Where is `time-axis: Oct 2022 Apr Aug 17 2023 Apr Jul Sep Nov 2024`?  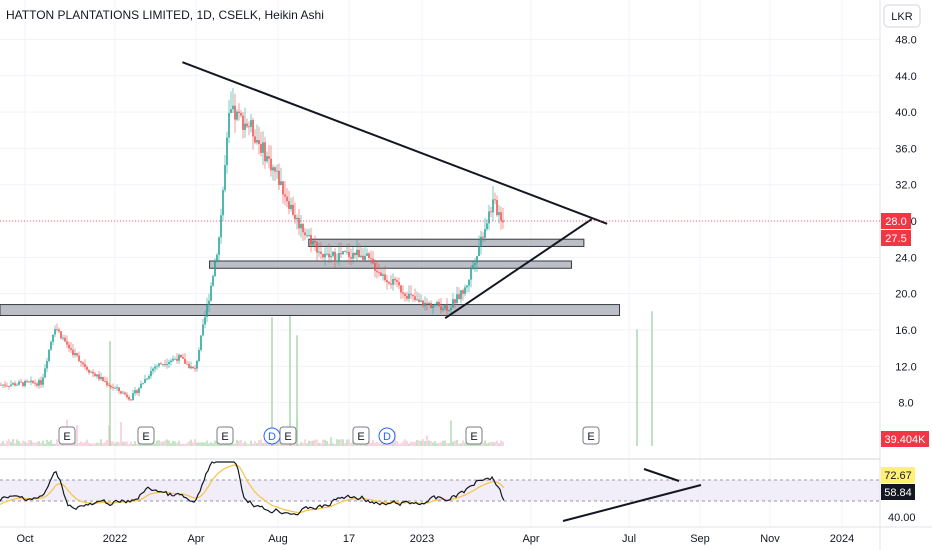
time-axis: Oct 2022 Apr Aug 17 2023 Apr Jul Sep Nov 2024 is located at coordinates (435, 539).